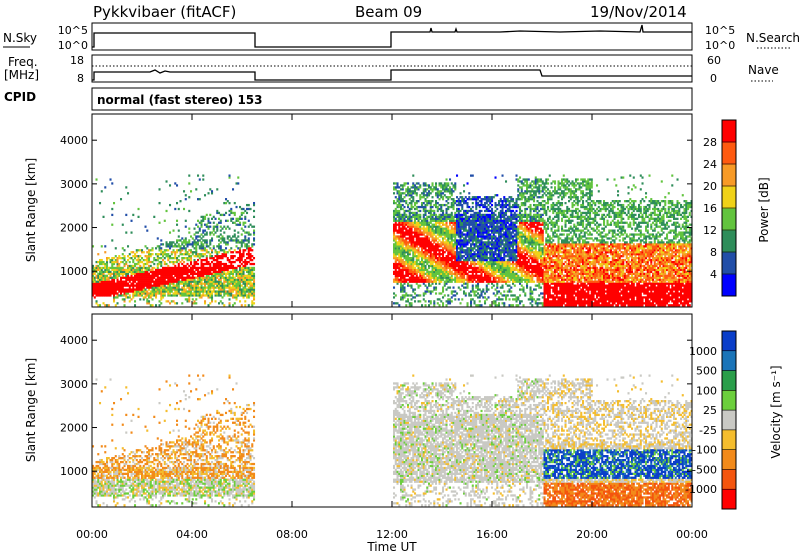 This screenshot has height=554, width=800. Describe the element at coordinates (77, 60) in the screenshot. I see `freq-left-tick-top: 18` at that location.